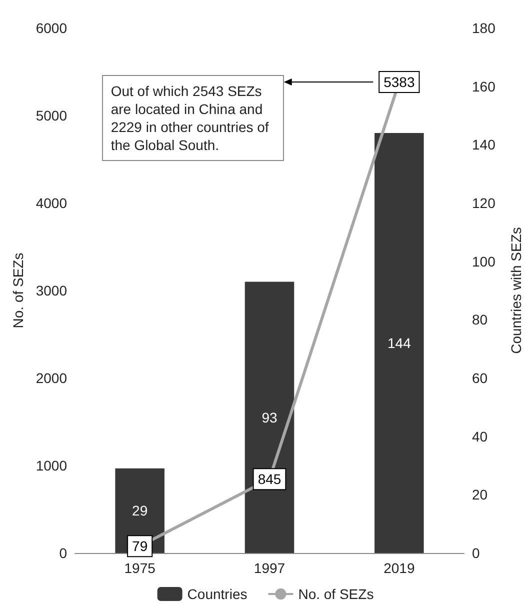  Describe the element at coordinates (140, 510) in the screenshot. I see `data-label: 29` at that location.